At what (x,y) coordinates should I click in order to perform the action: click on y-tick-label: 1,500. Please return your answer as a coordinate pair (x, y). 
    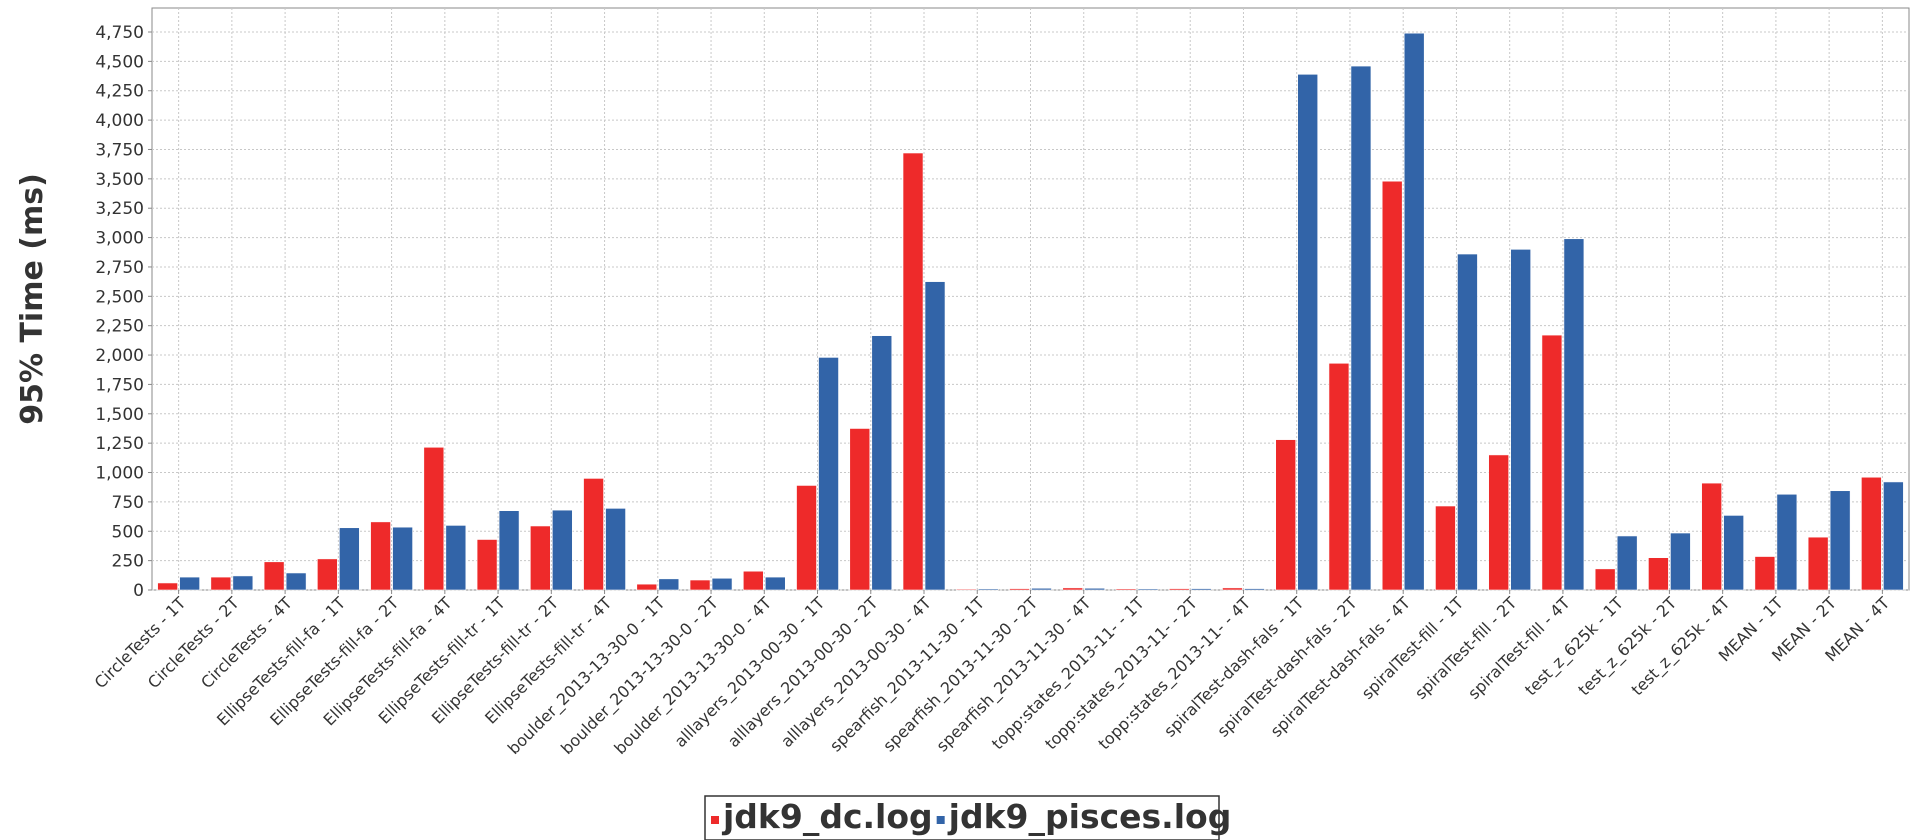
    Looking at the image, I should click on (119, 415).